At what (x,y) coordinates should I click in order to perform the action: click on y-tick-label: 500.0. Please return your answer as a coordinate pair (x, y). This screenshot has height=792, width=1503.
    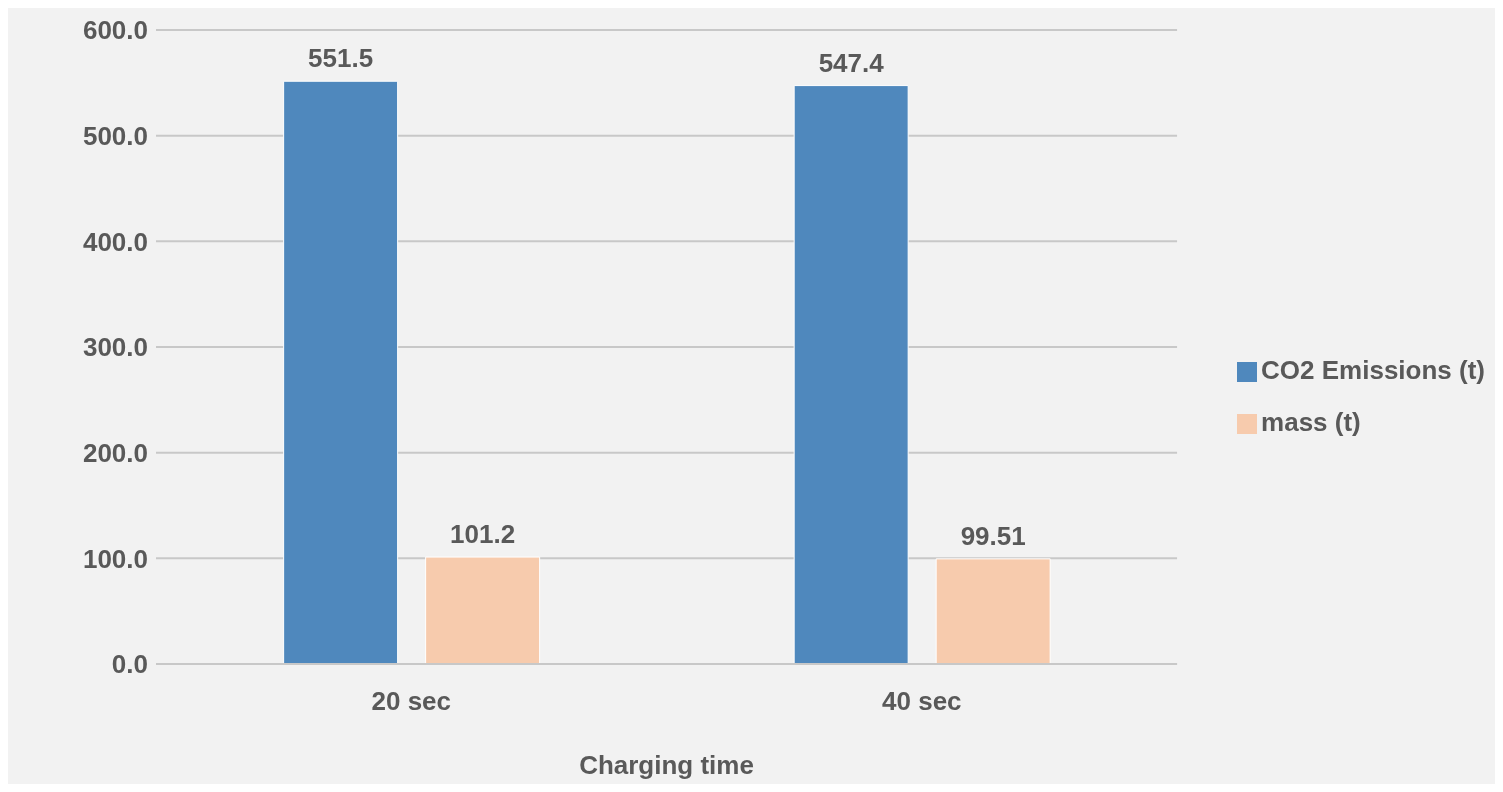
    Looking at the image, I should click on (115, 135).